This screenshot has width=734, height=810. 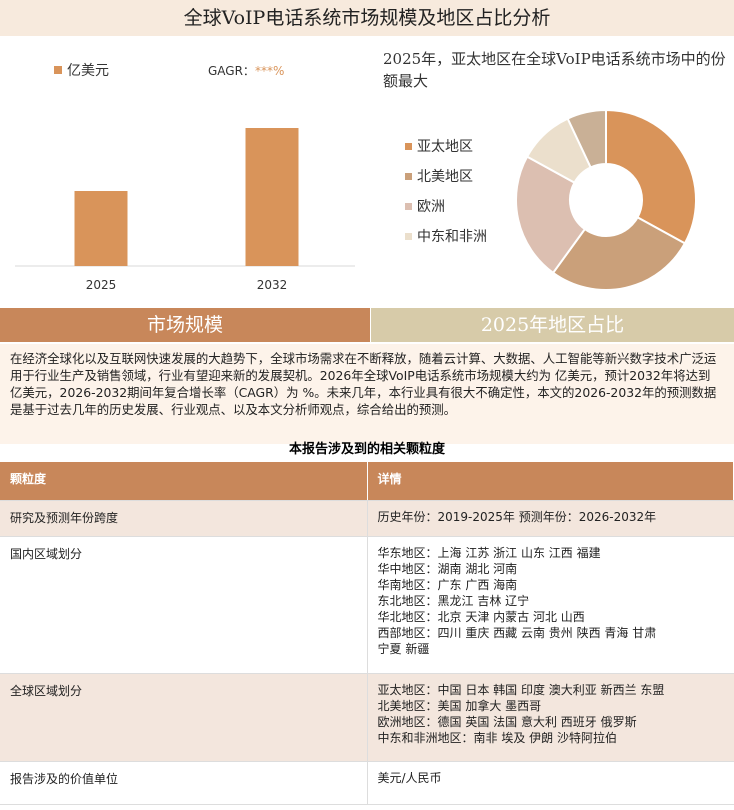 I want to click on gagr: GAGR：***%, so click(x=246, y=71).